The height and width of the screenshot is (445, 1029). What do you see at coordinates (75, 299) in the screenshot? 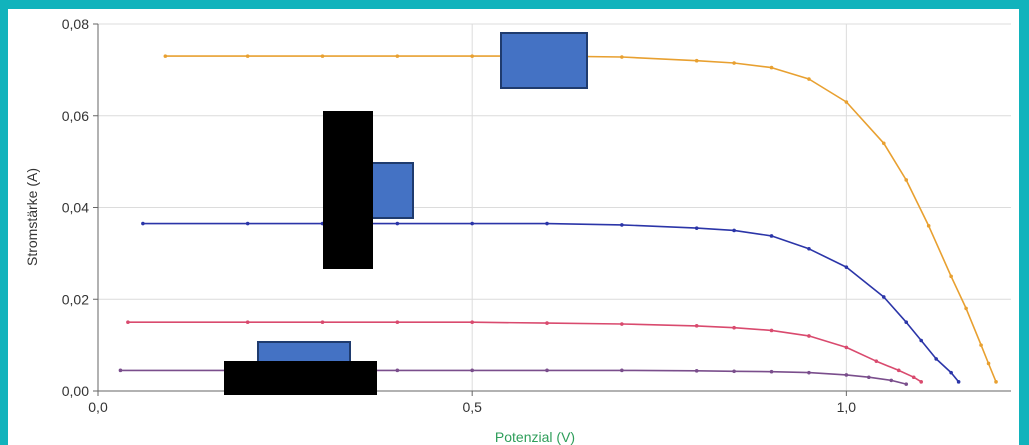
I see `y-tick-label: 0,02` at bounding box center [75, 299].